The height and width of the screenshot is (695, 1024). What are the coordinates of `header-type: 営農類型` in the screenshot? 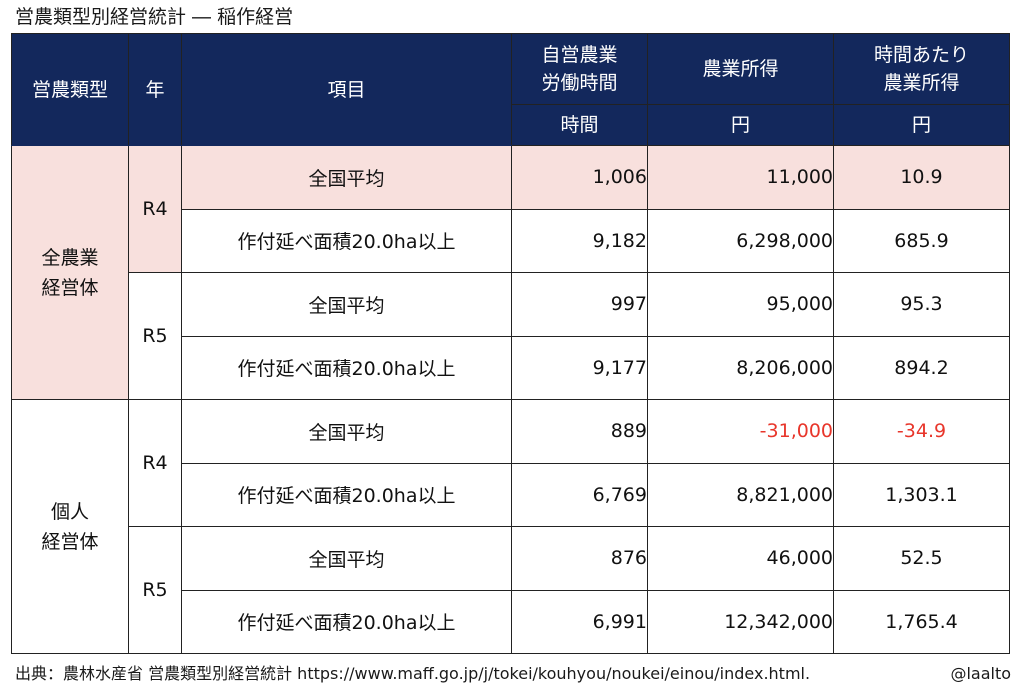 It's located at (70, 89).